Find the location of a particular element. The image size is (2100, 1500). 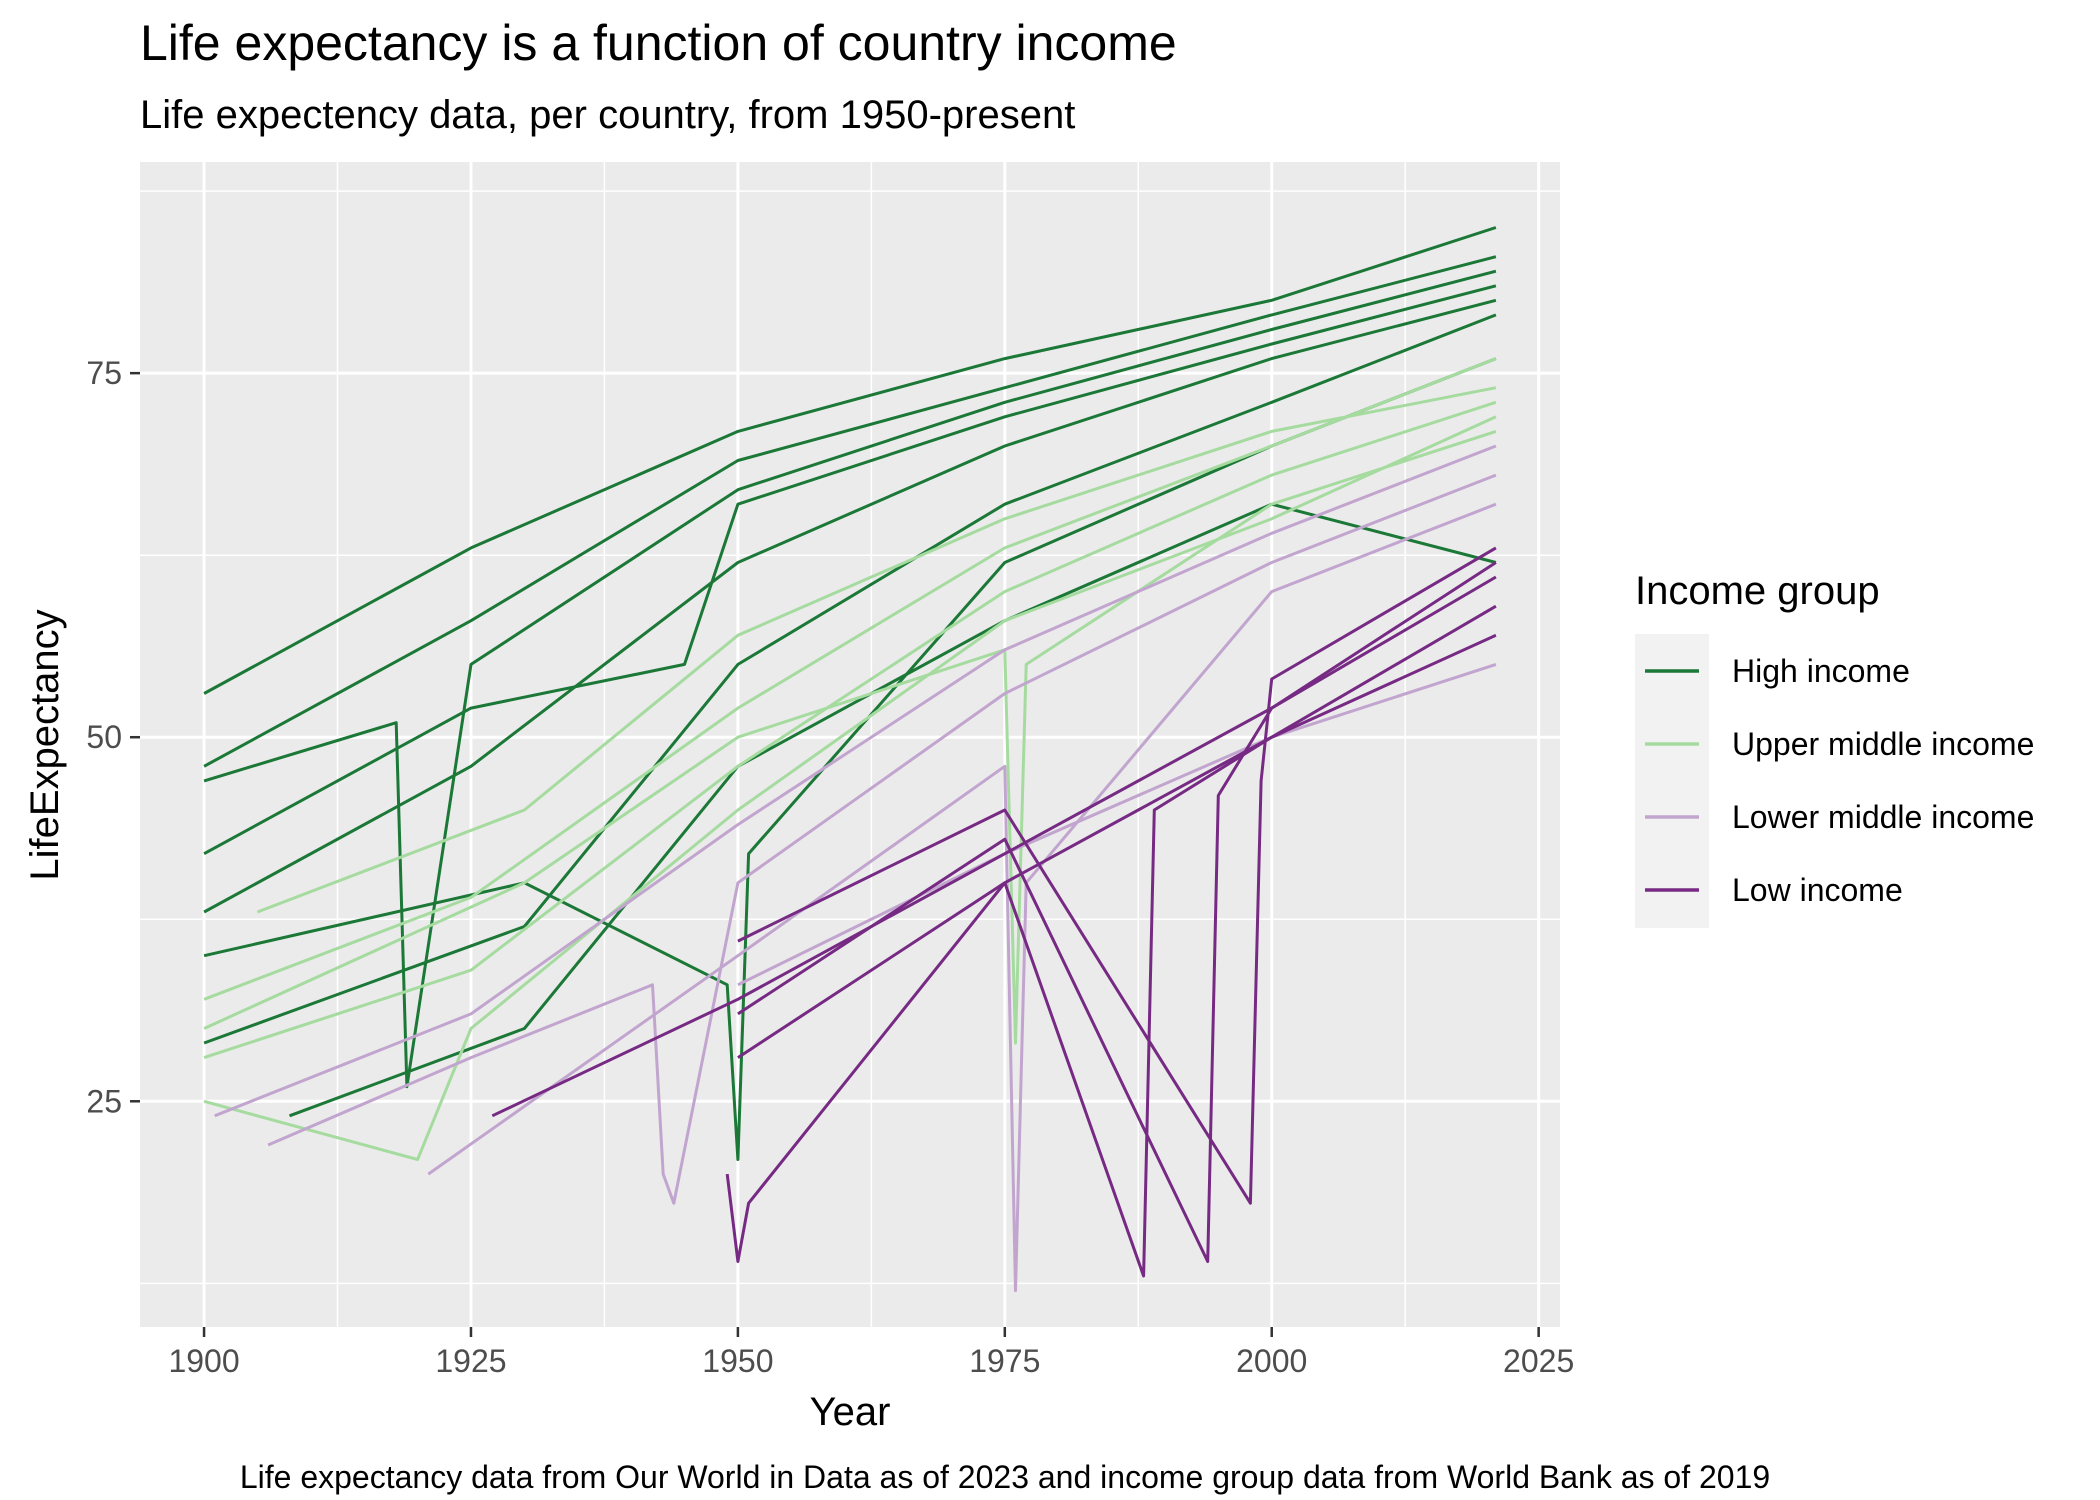

y-axis: 25 50 75 is located at coordinates (113, 737).